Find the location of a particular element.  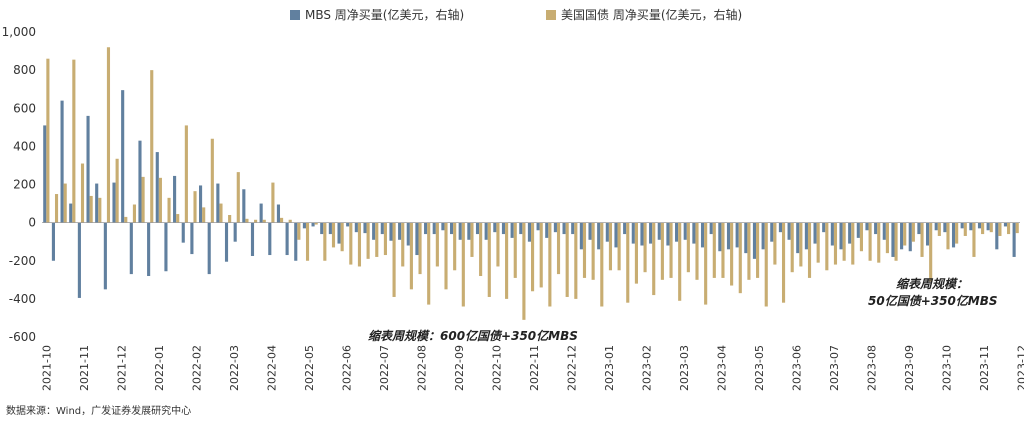

x-tick-label: 2023-07 is located at coordinates (834, 368).